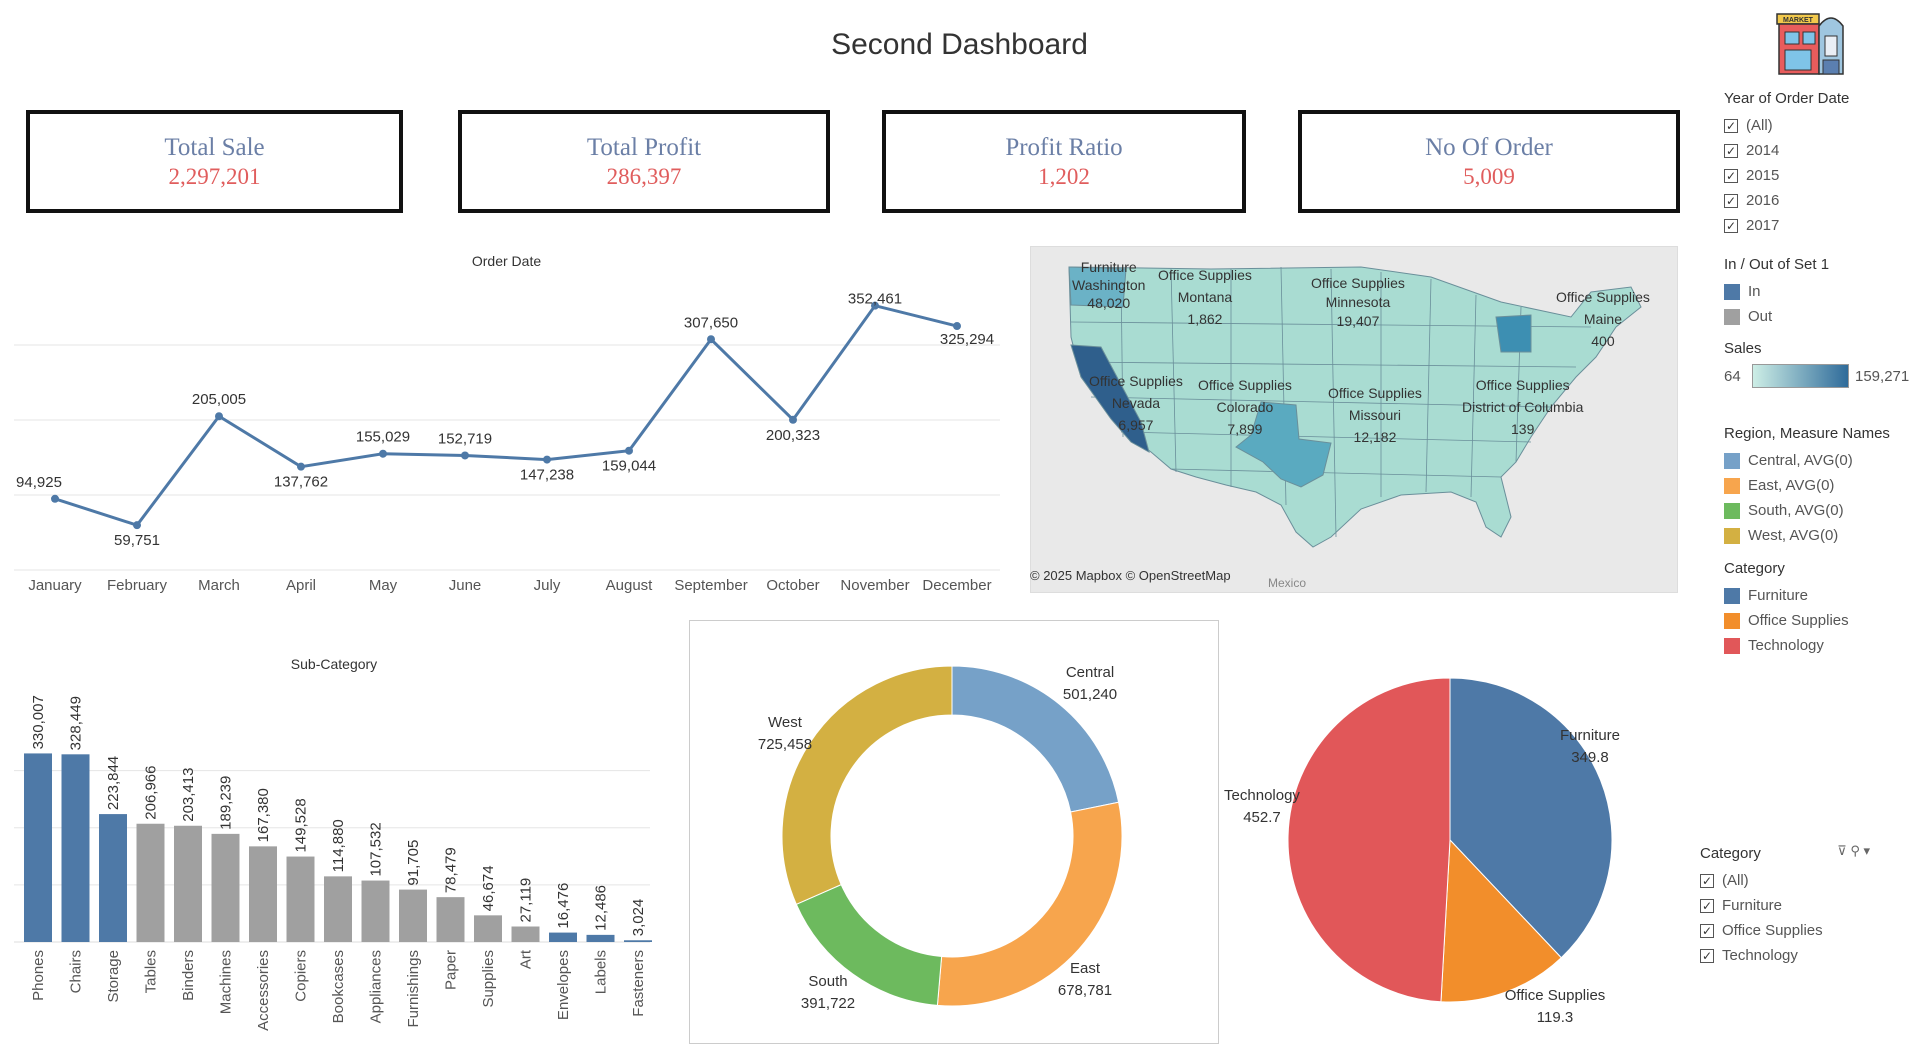 The width and height of the screenshot is (1919, 1044). I want to click on year-option-2017: ✓ 2017, so click(1786, 225).